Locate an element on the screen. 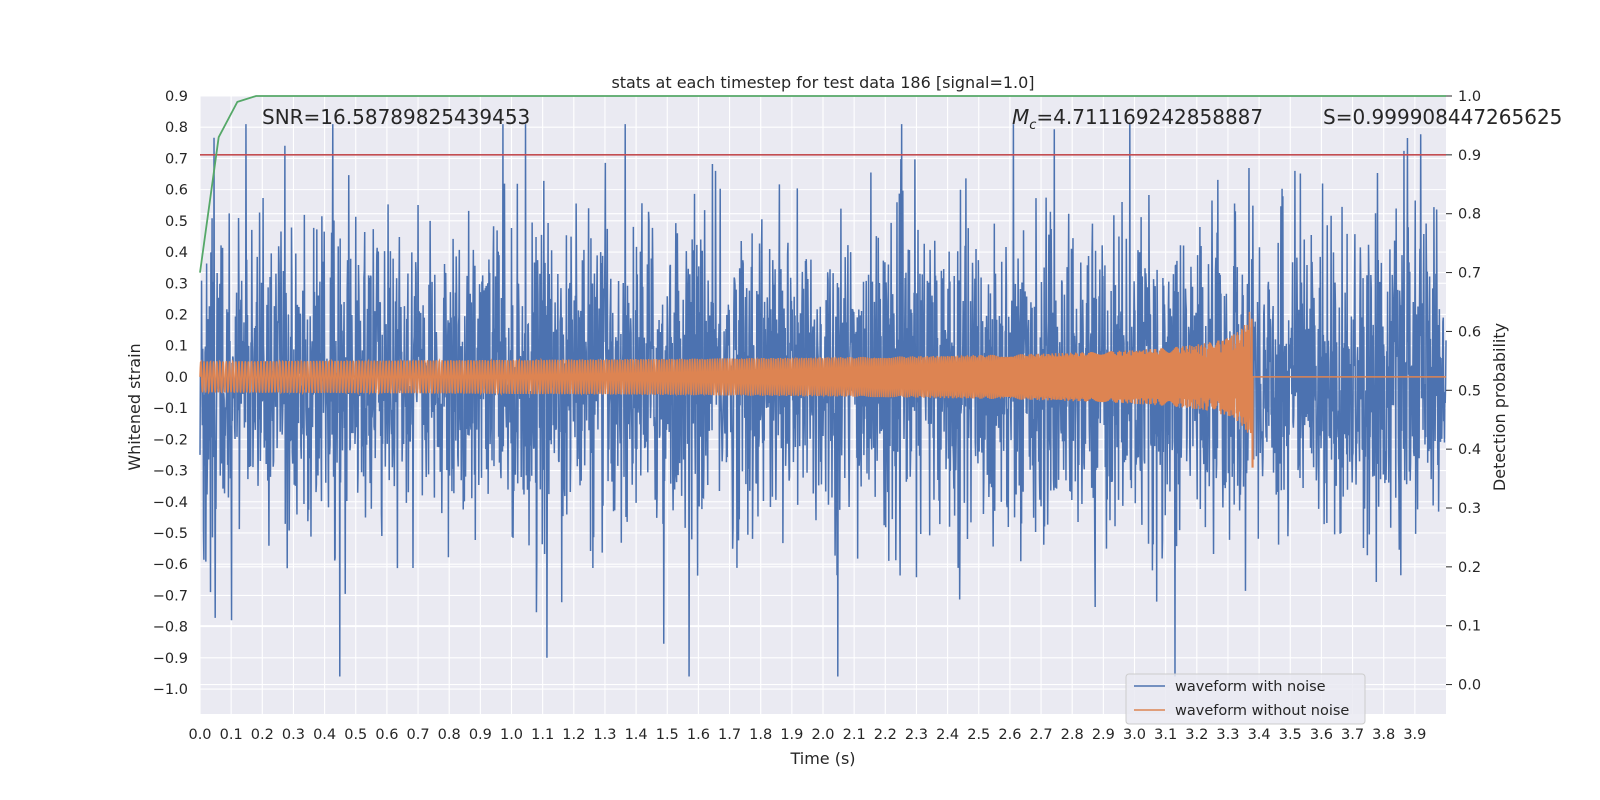 The height and width of the screenshot is (800, 1600). x-tick-label: 0.0 is located at coordinates (199, 735).